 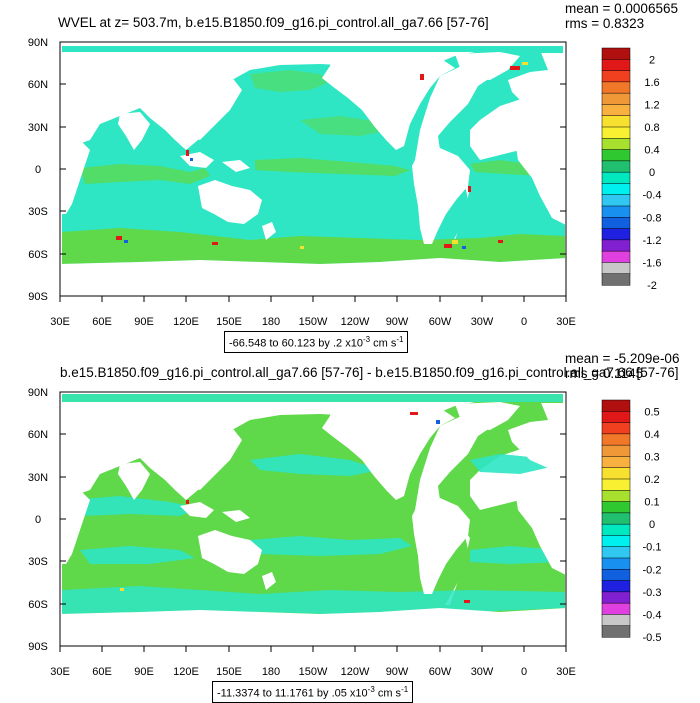 What do you see at coordinates (313, 246) in the screenshot?
I see `field-band-south` at bounding box center [313, 246].